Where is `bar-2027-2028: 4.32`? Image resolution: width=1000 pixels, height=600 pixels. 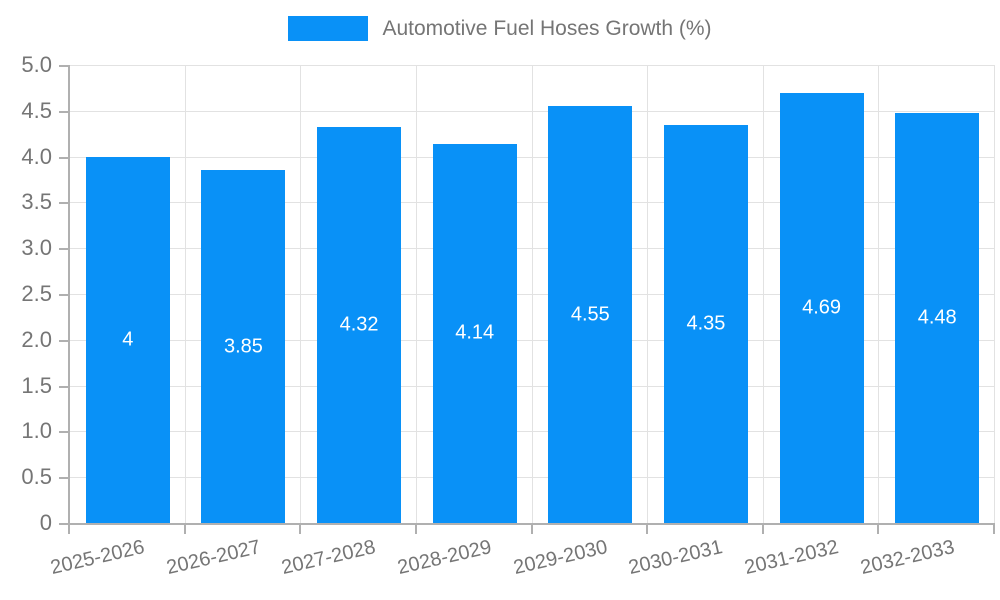 bar-2027-2028: 4.32 is located at coordinates (359, 325).